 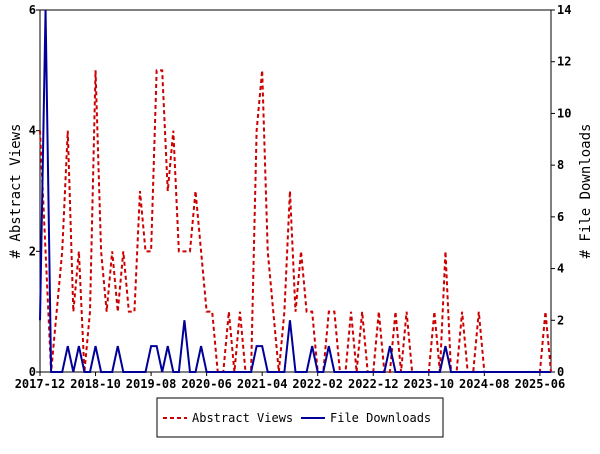 I want to click on y-axis-label: # Abstract Views, so click(x=16, y=191).